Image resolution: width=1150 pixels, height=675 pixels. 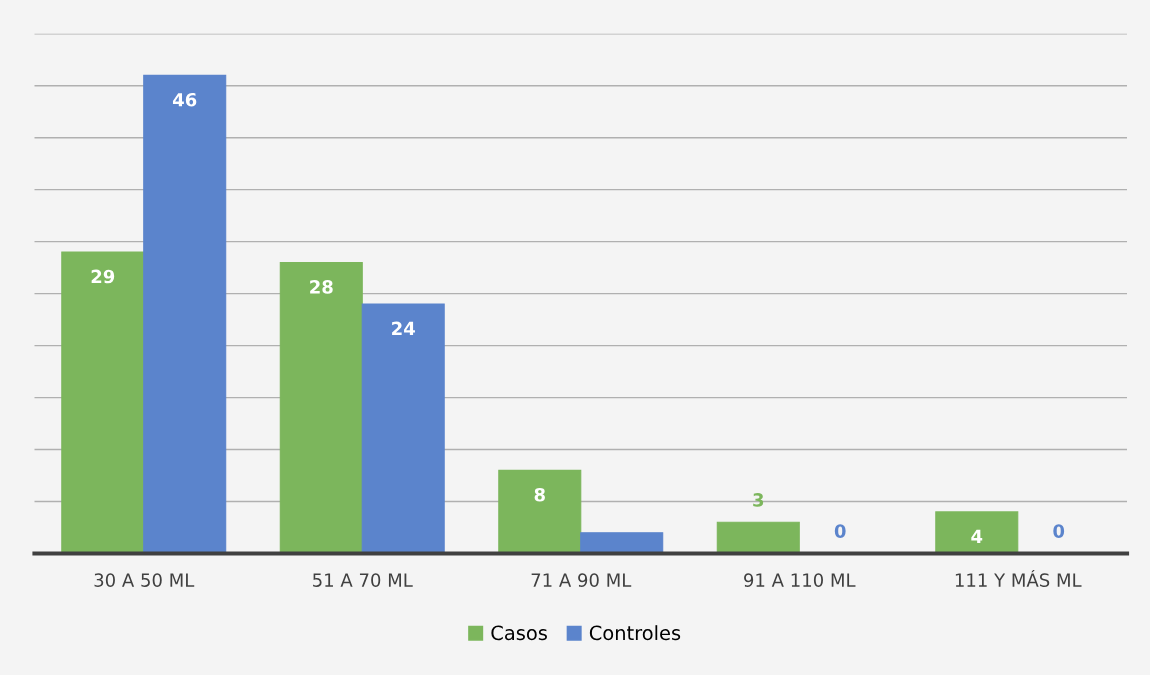 I want to click on x-tick-label: 71 A 90 ML, so click(x=581, y=580).